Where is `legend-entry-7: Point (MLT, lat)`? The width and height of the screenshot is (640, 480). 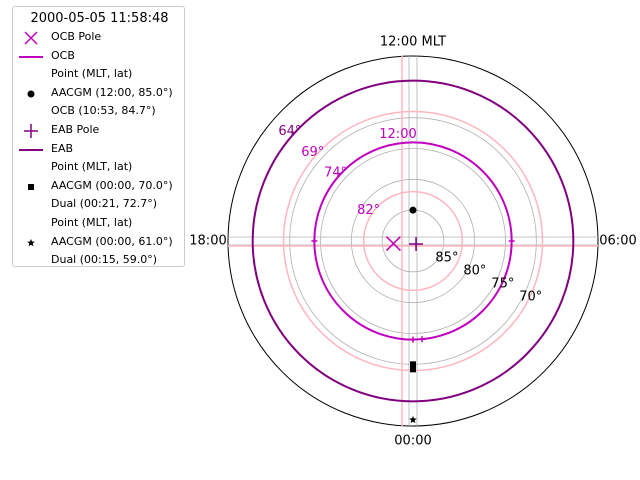
legend-entry-7: Point (MLT, lat) is located at coordinates (91, 166).